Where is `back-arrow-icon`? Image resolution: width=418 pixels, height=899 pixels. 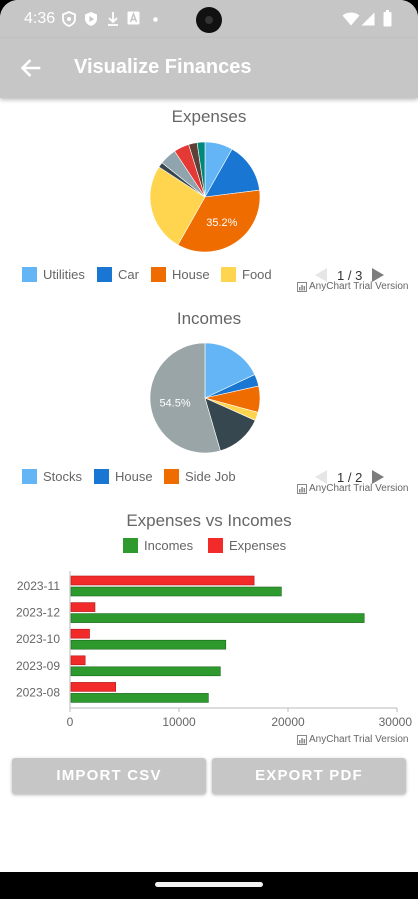 back-arrow-icon is located at coordinates (30, 68).